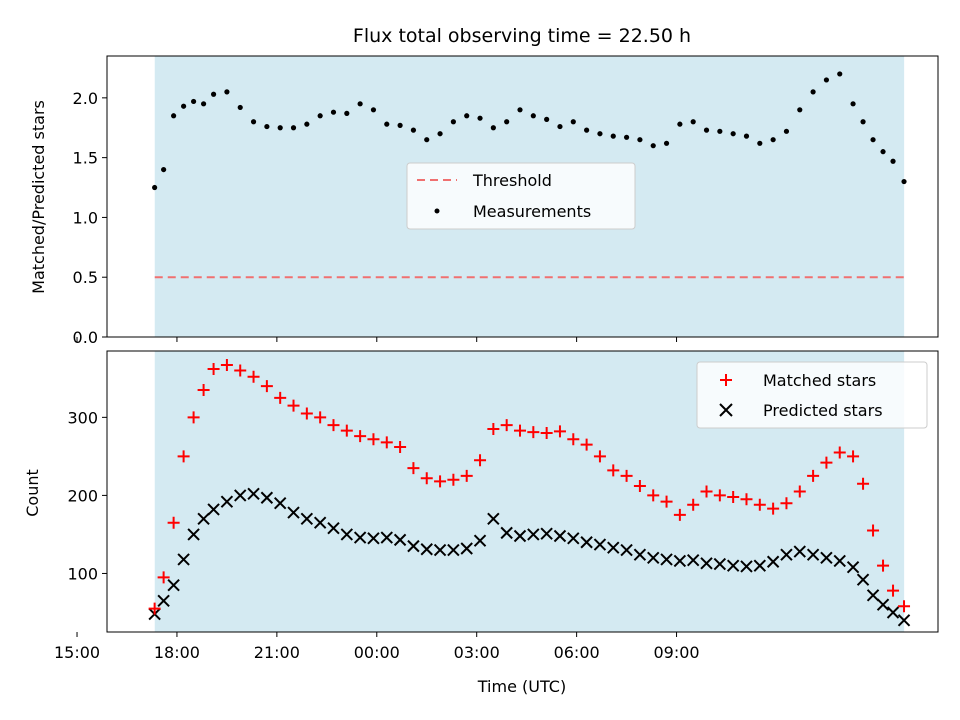  Describe the element at coordinates (512, 180) in the screenshot. I see `threshold-legend-label: Threshold` at that location.